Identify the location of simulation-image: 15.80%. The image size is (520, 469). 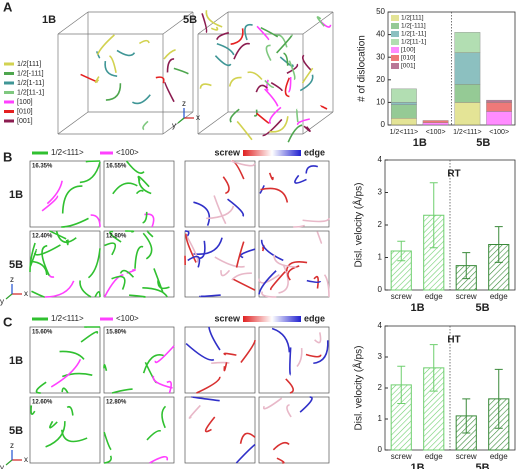
(139, 360).